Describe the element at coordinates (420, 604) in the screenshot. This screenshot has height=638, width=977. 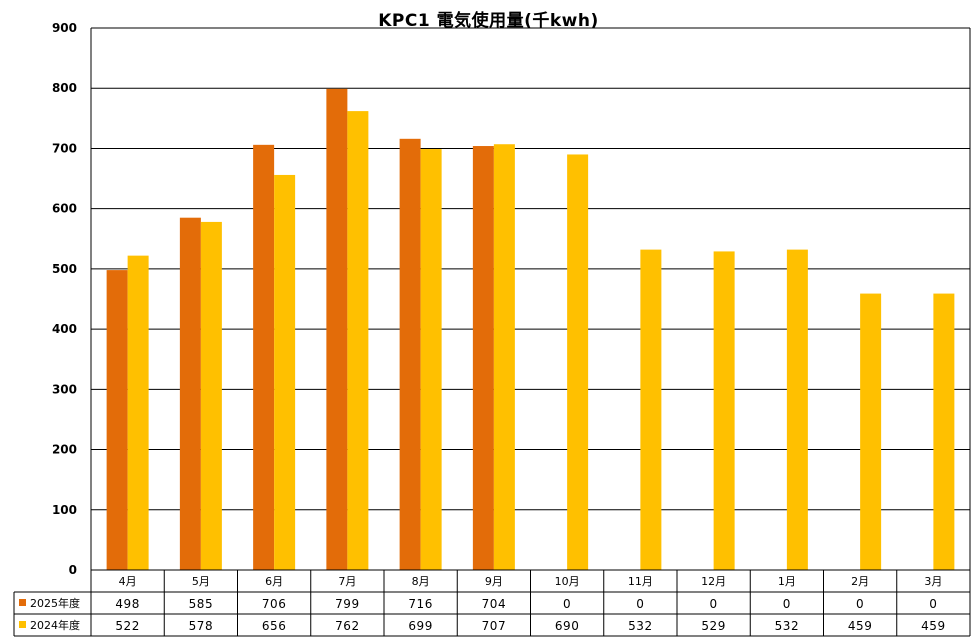
I see `data-label: 716` at that location.